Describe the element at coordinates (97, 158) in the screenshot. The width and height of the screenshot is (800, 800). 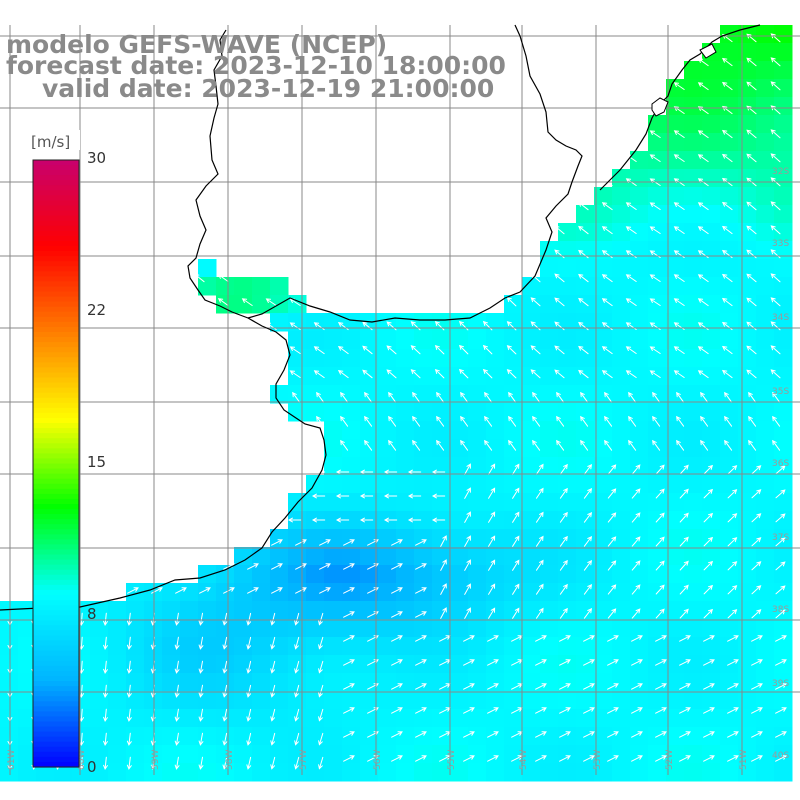
I see `colorbar-tick-30: 30` at that location.